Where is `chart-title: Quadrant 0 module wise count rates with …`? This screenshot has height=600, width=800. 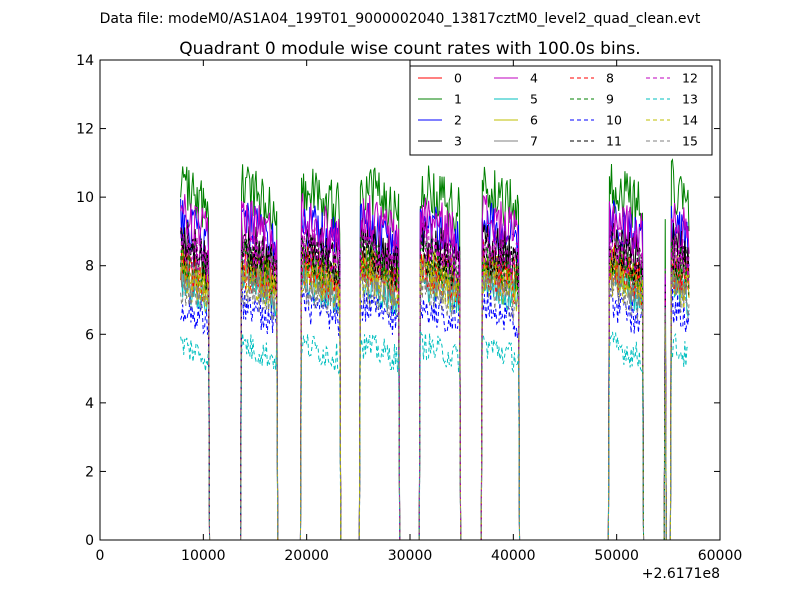
chart-title: Quadrant 0 module wise count rates with … is located at coordinates (409, 49).